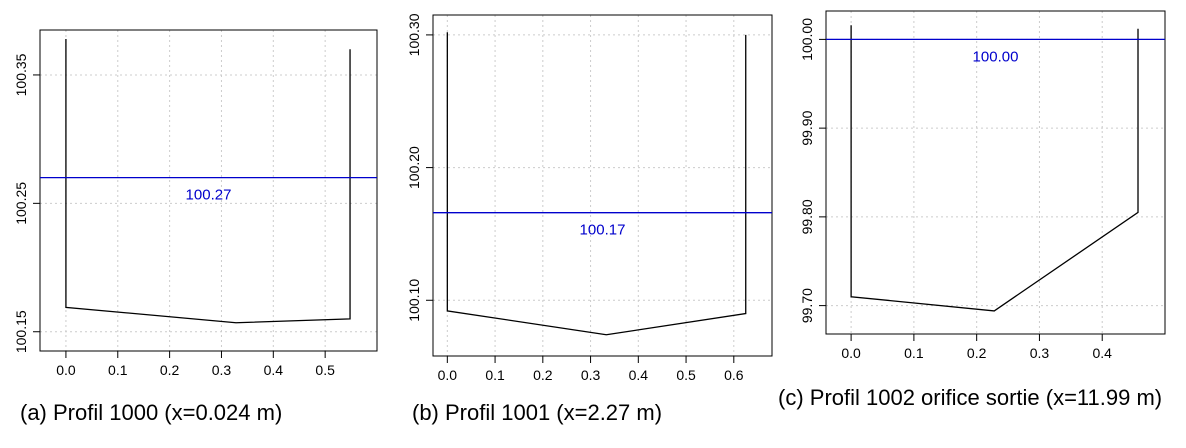  I want to click on y-tick-label: 99.90, so click(807, 127).